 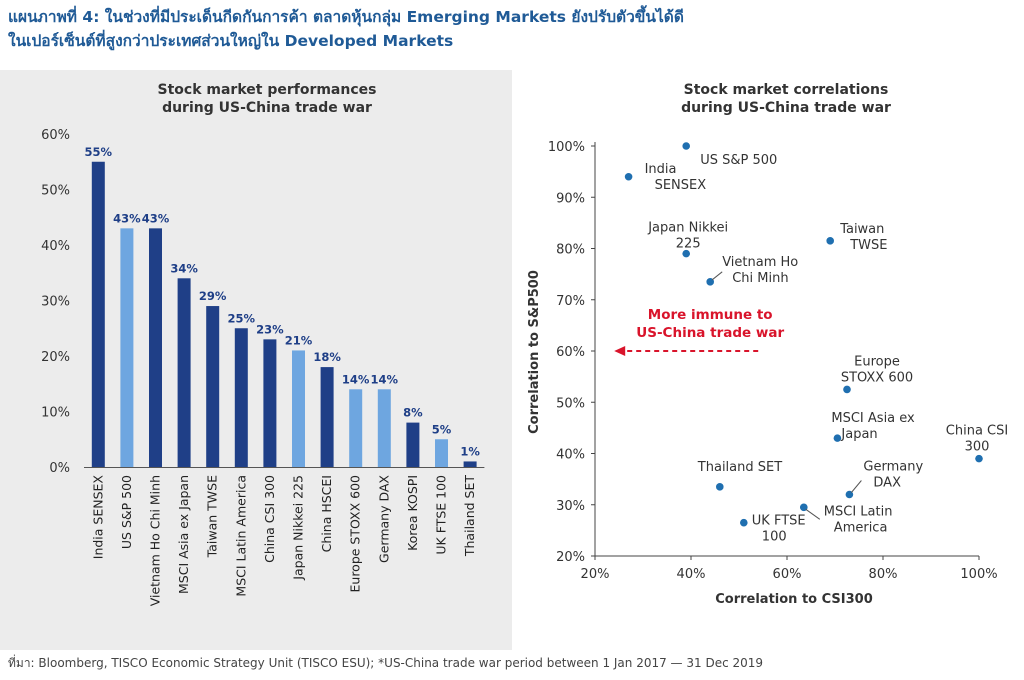 What do you see at coordinates (55, 413) in the screenshot?
I see `bar-y-tick-label: 10%` at bounding box center [55, 413].